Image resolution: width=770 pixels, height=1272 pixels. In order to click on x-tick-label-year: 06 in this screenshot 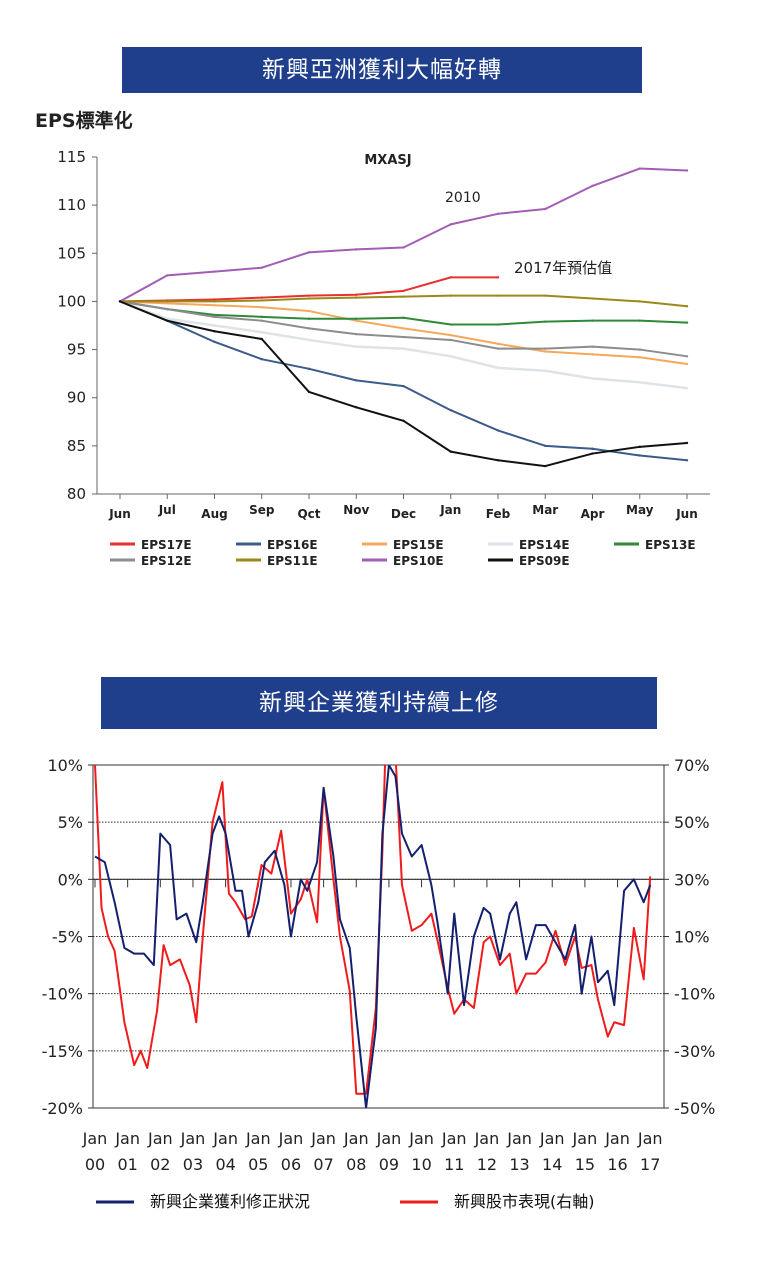, I will do `click(291, 1164)`.